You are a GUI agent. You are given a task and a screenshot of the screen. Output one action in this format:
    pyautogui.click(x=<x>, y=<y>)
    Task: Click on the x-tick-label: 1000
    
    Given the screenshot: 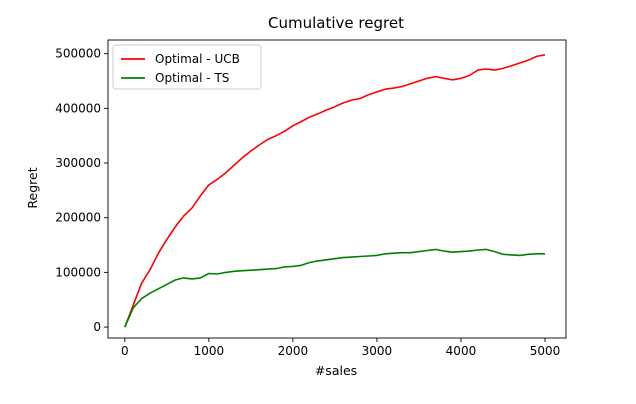 What is the action you would take?
    pyautogui.click(x=209, y=351)
    